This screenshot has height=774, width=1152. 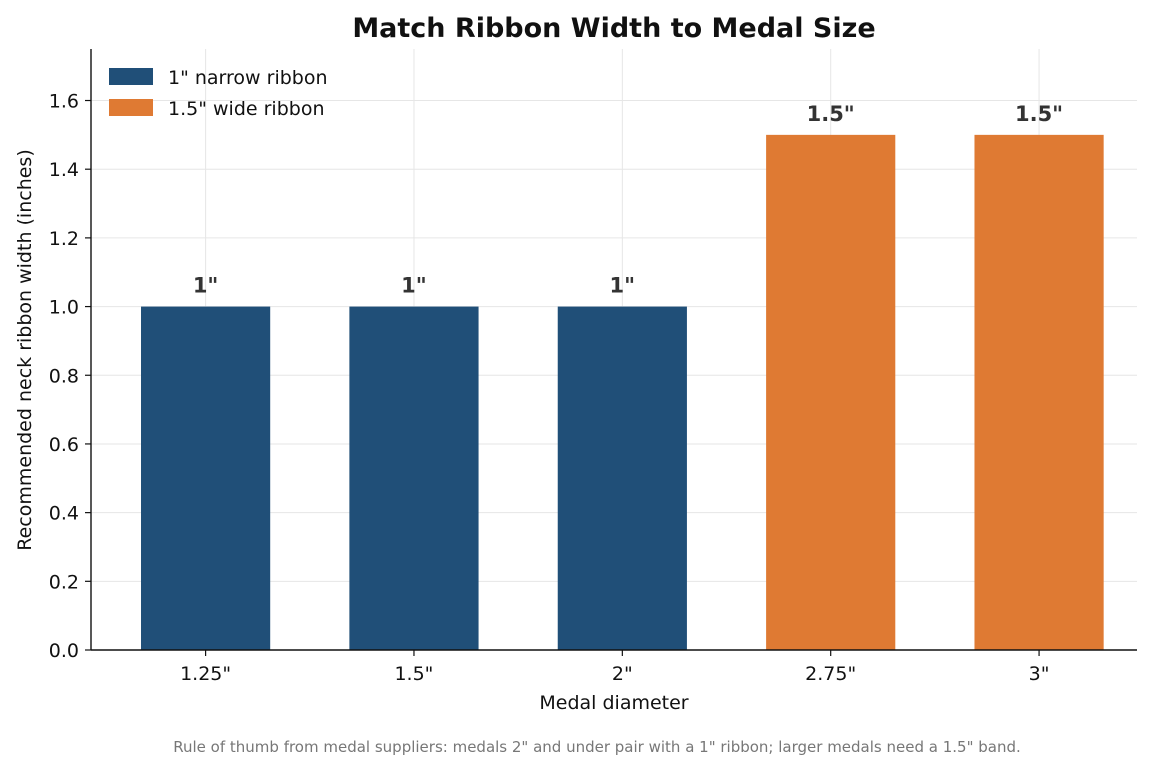 I want to click on y-tick-label: 1.6, so click(x=64, y=102).